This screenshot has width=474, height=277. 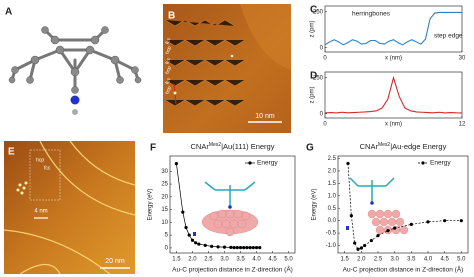 I want to click on herringbone-pattern, so click(x=205, y=63).